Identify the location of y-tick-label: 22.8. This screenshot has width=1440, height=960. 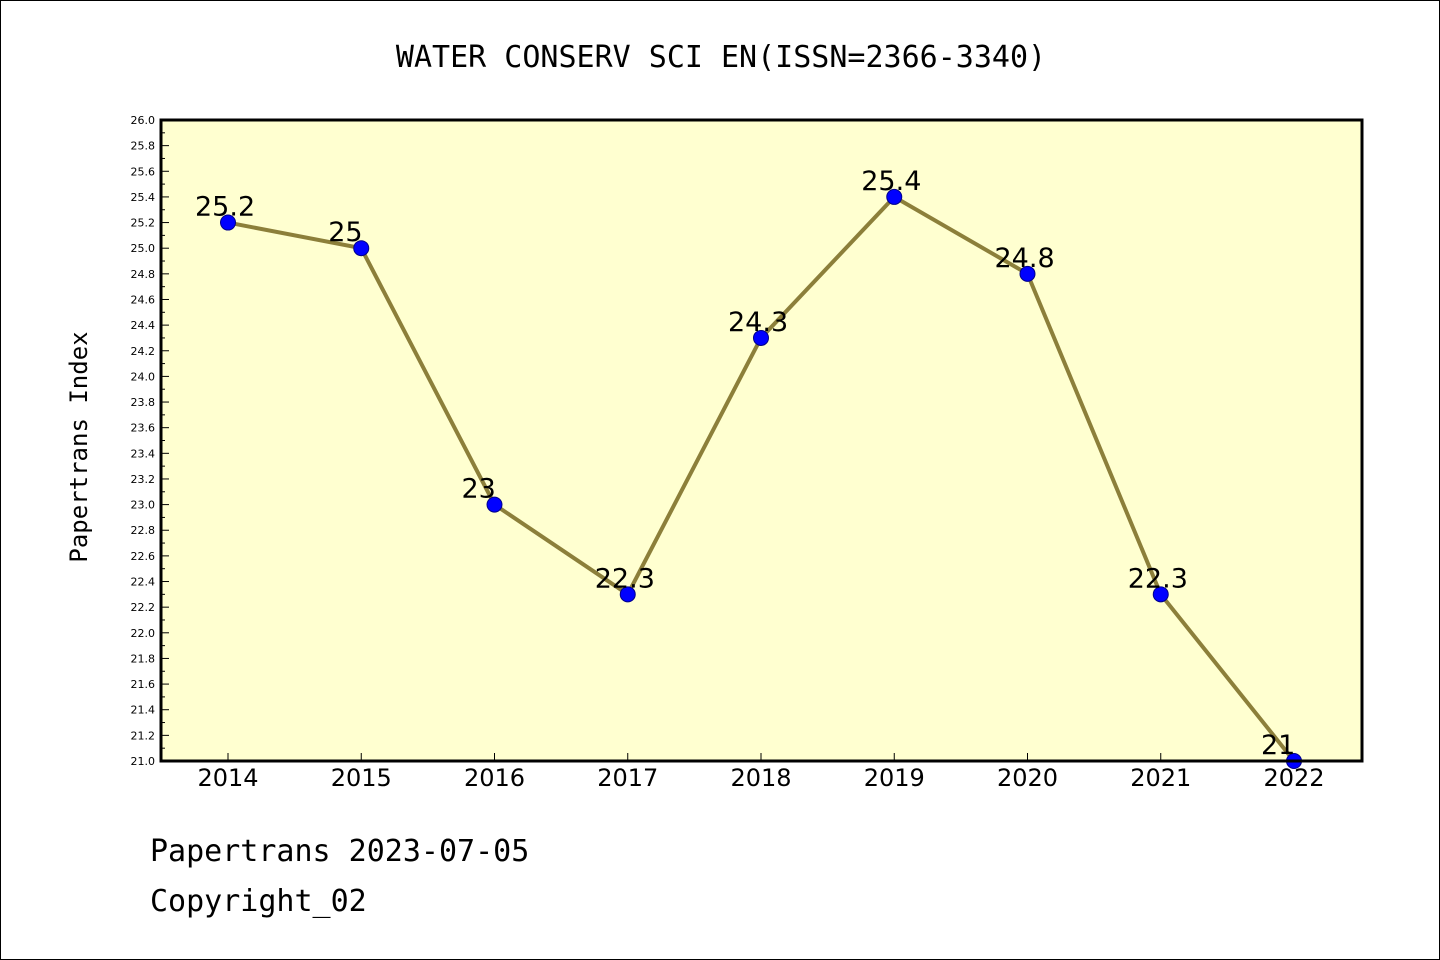
(143, 530).